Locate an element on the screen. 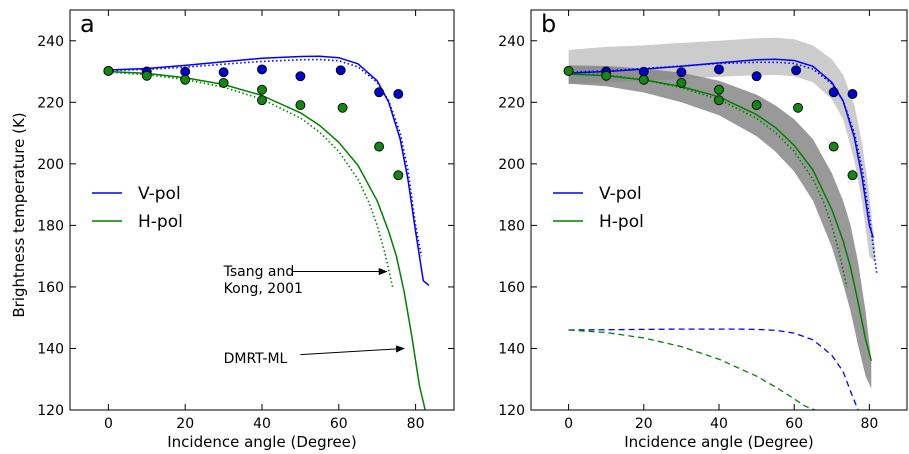  panel-letter: b is located at coordinates (548, 24).